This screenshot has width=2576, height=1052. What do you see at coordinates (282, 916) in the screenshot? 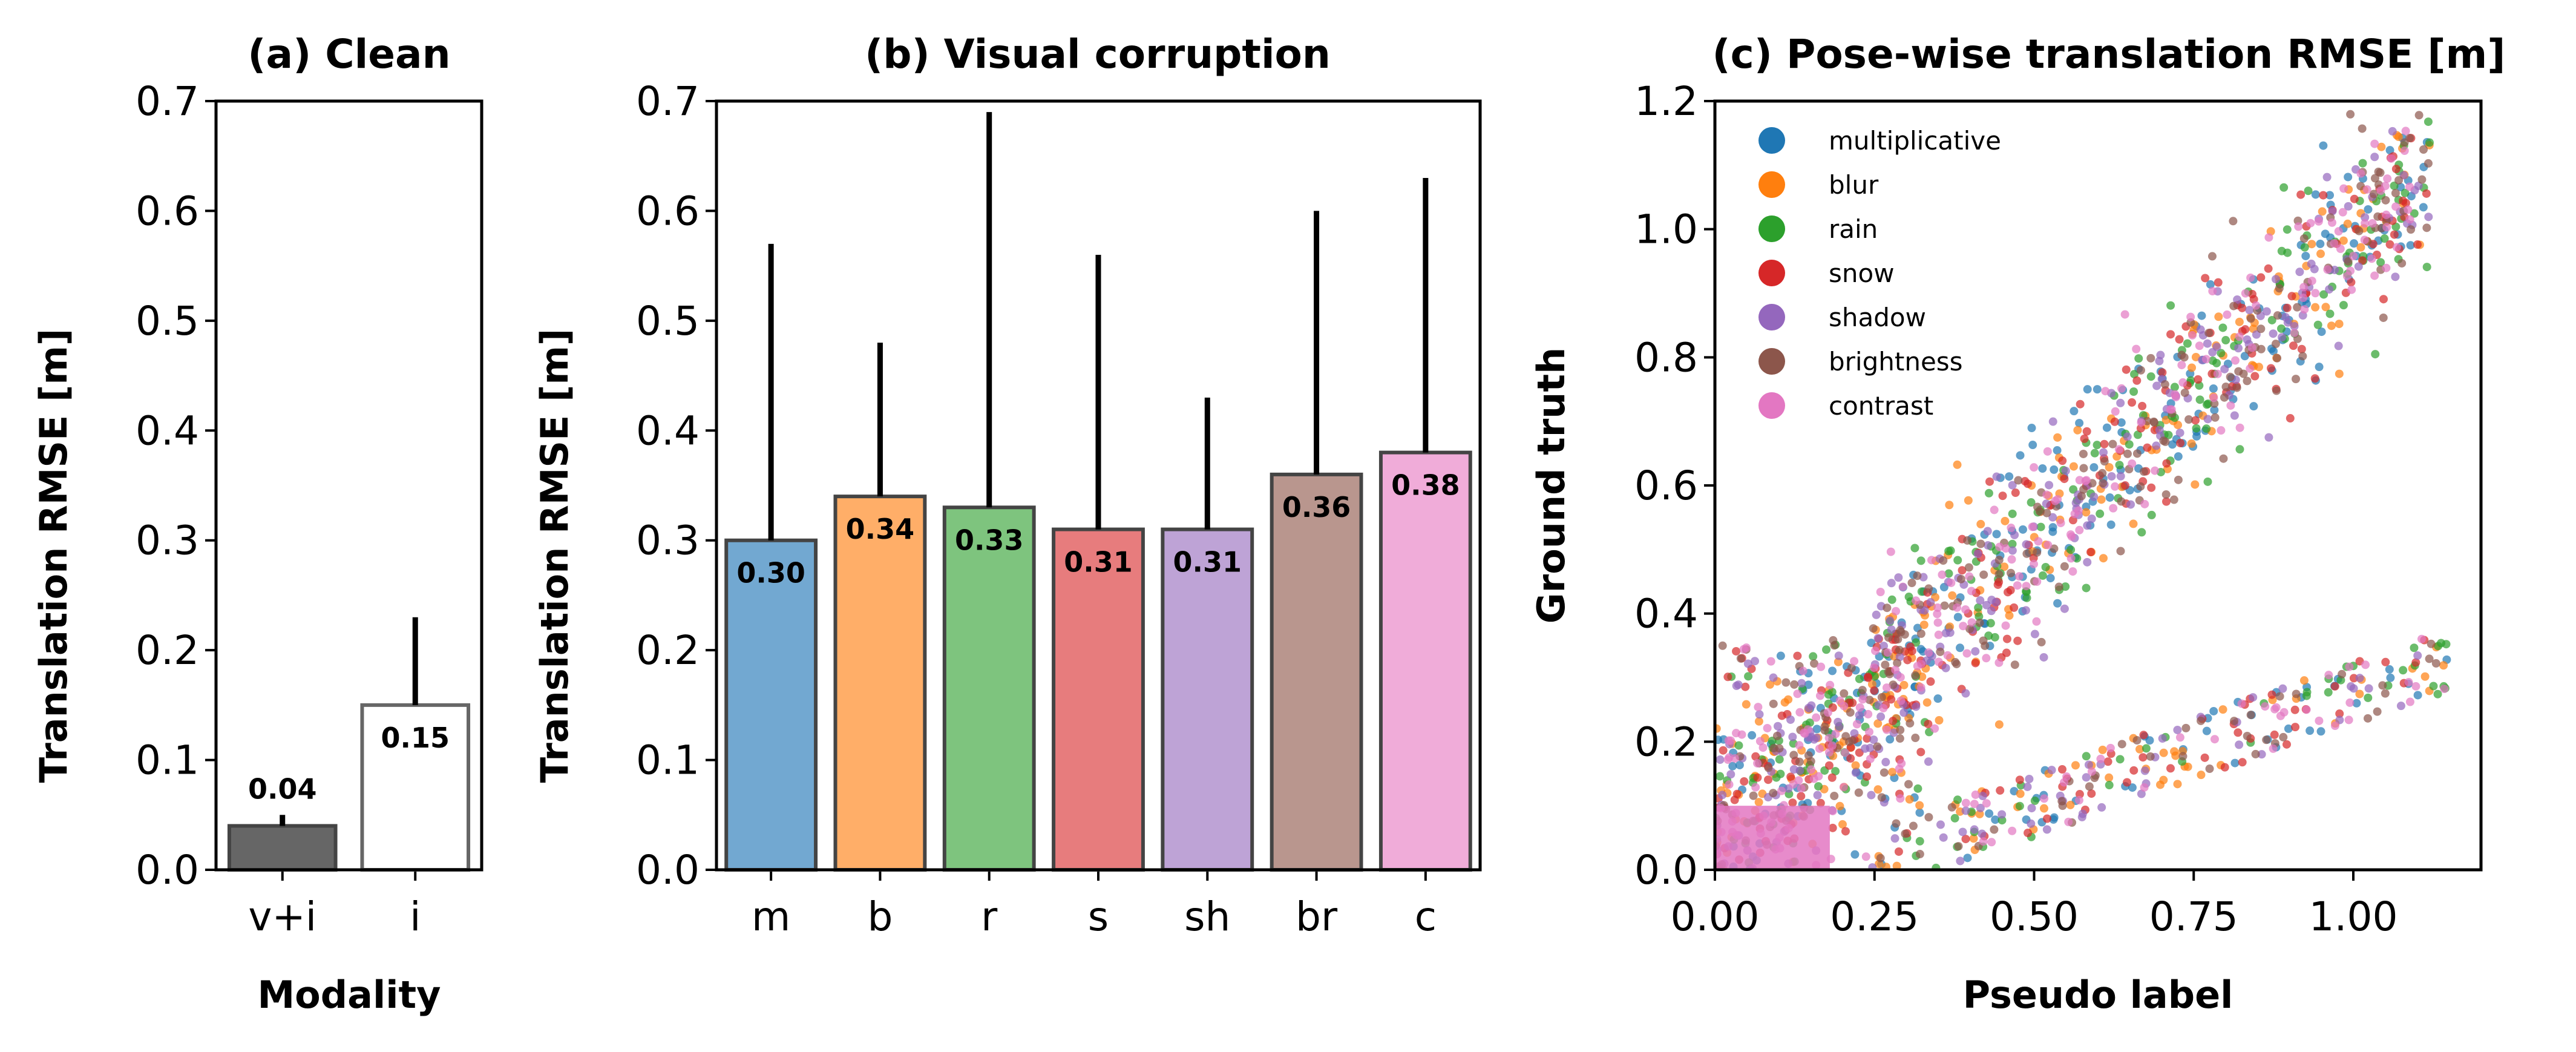
I see `x-tick-label: v+i` at bounding box center [282, 916].